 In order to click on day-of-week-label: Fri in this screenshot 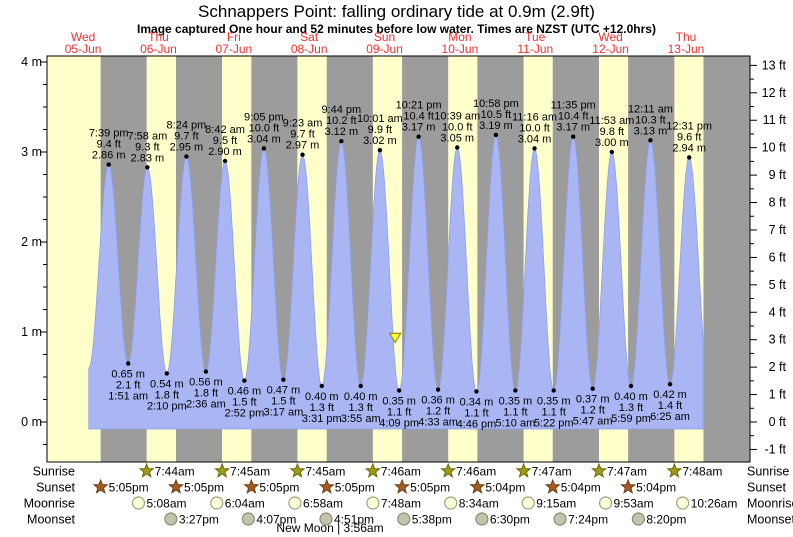, I will do `click(234, 37)`.